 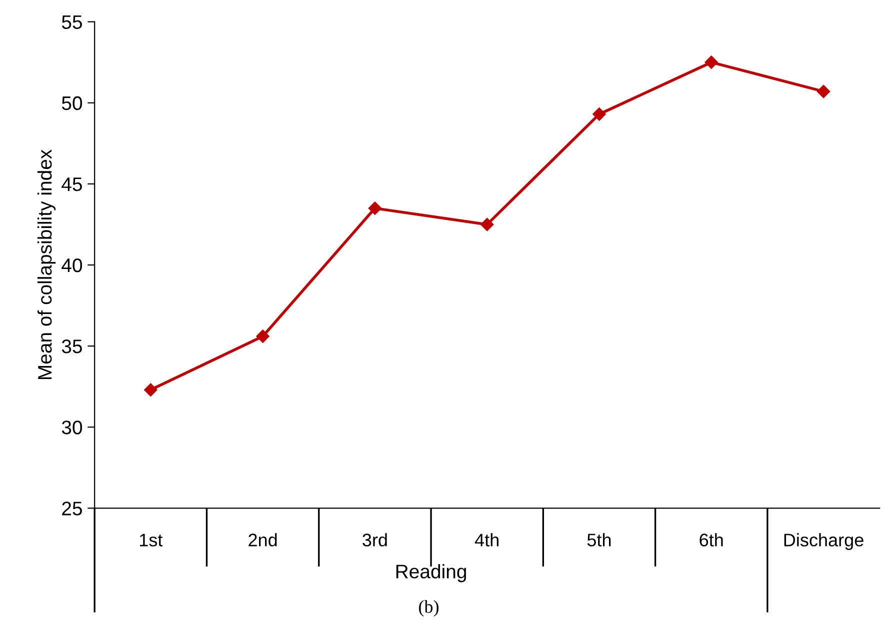 I want to click on x-tick-label: 4th, so click(x=486, y=539).